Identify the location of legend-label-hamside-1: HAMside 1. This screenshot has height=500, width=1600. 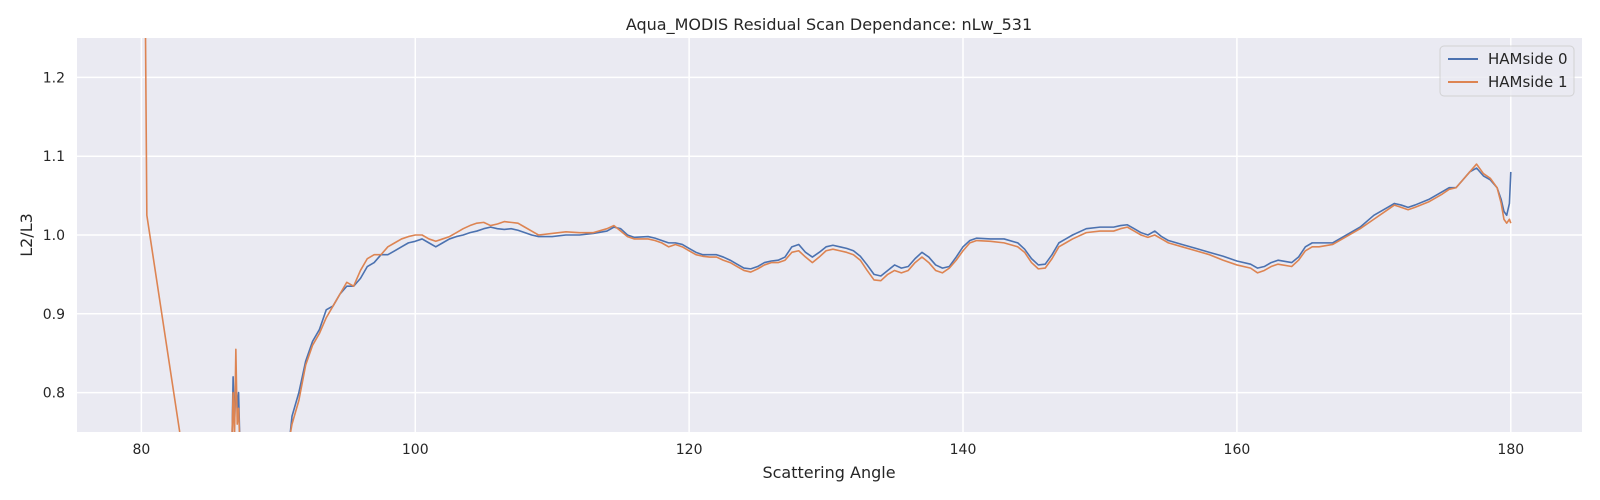
(1528, 82).